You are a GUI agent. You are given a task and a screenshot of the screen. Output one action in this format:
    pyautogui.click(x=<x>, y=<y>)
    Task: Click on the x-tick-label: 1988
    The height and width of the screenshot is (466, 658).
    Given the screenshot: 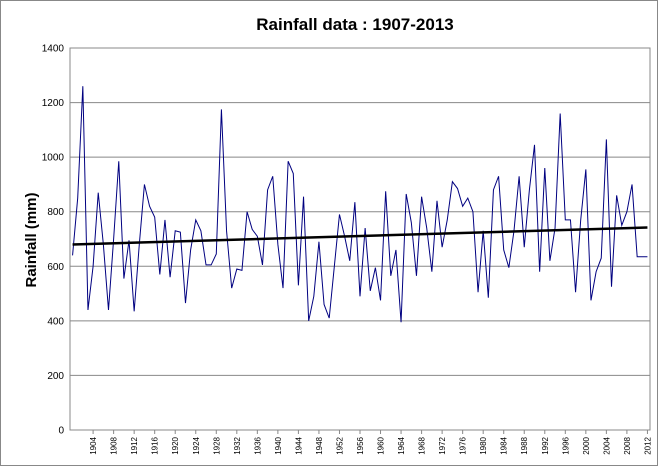 What is the action you would take?
    pyautogui.click(x=524, y=445)
    